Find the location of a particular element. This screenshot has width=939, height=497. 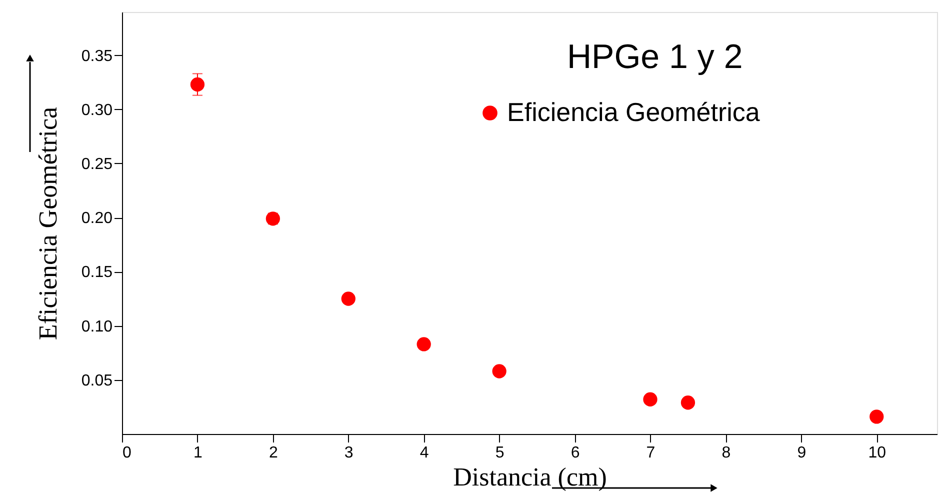

y-tick-label: 0.25 is located at coordinates (97, 164).